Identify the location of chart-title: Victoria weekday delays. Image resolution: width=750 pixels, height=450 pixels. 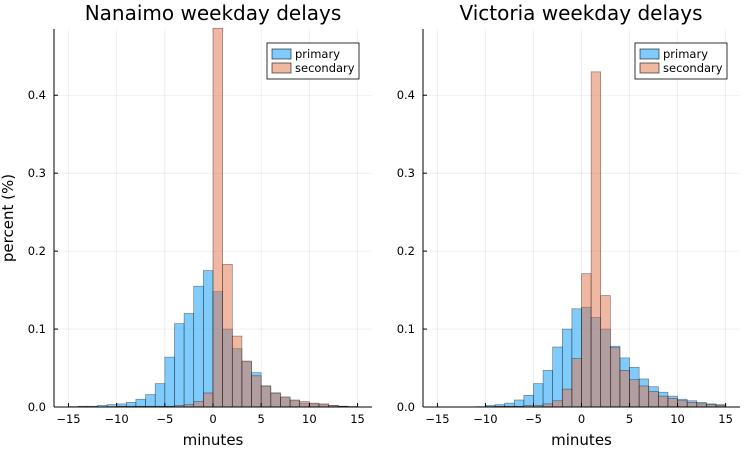
(580, 13).